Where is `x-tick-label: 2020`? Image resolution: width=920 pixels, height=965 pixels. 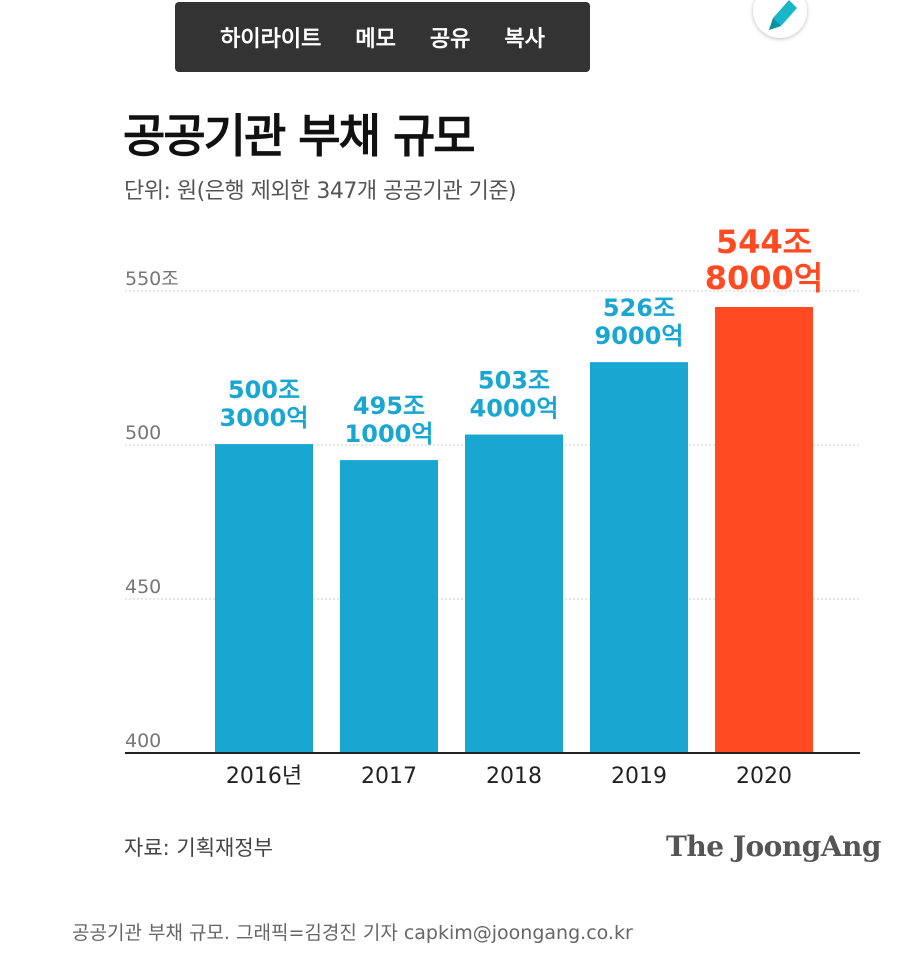
x-tick-label: 2020 is located at coordinates (764, 776).